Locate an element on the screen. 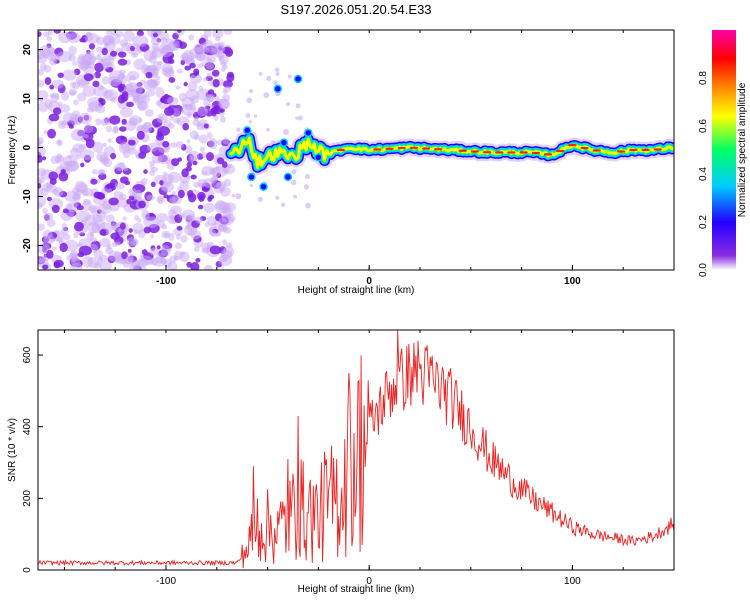 This screenshot has width=750, height=600. colorbar-tick-label: 0.6 is located at coordinates (703, 126).